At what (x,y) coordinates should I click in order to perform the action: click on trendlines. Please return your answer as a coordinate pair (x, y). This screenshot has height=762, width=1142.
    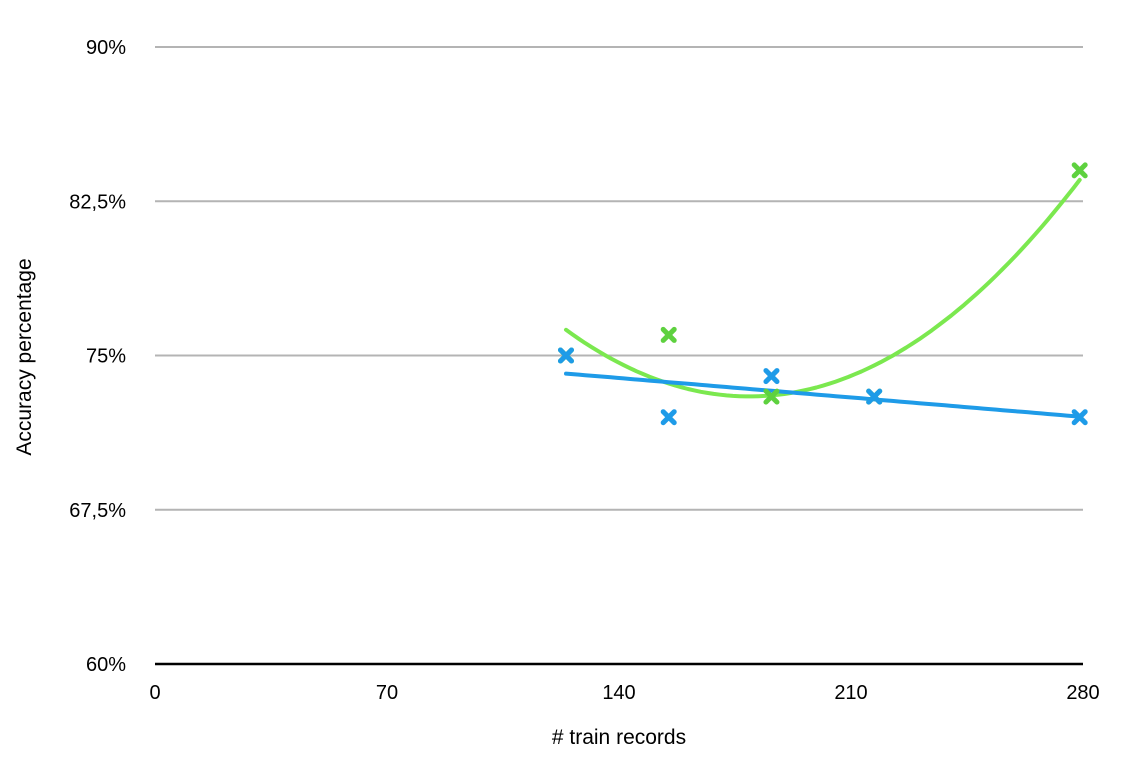
    Looking at the image, I should click on (823, 298).